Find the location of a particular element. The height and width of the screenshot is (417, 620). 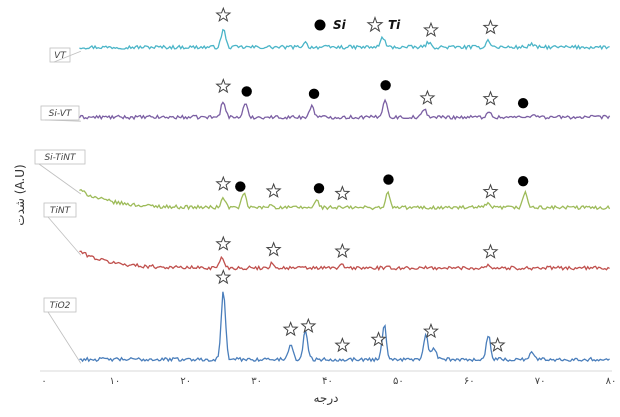

legend: Si Ti is located at coordinates (357, 24).